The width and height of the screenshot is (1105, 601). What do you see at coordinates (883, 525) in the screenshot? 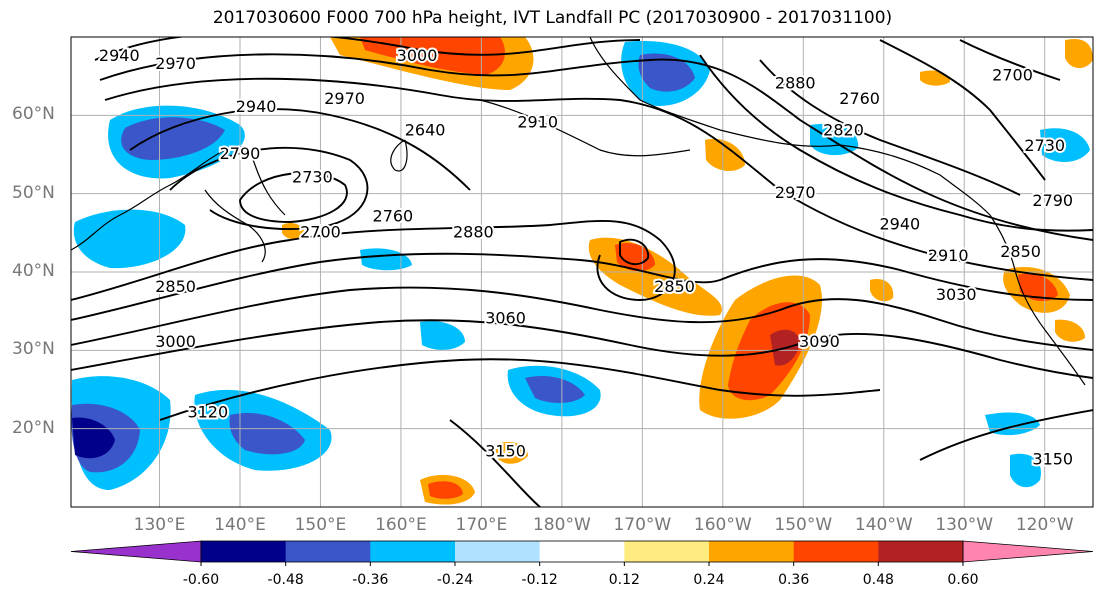
I see `longitude-label: 140°W` at bounding box center [883, 525].